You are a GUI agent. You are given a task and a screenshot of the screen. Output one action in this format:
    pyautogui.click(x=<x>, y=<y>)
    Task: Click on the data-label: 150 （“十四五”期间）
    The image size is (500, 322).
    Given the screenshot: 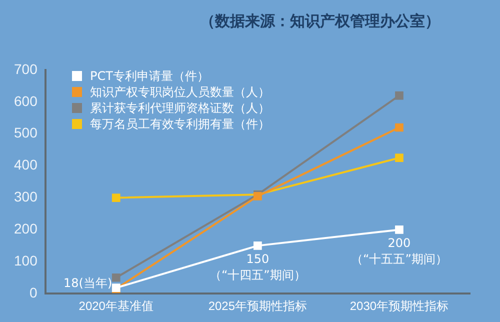 What is the action you would take?
    pyautogui.click(x=257, y=267)
    